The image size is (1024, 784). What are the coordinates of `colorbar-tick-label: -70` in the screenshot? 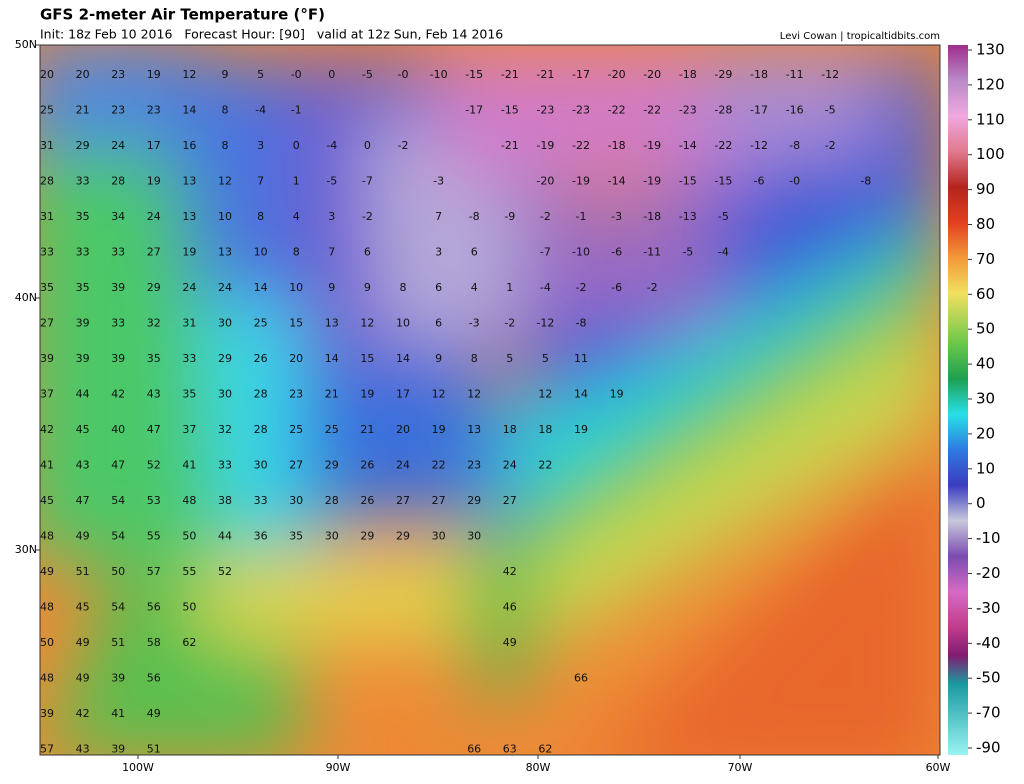 It's located at (988, 713).